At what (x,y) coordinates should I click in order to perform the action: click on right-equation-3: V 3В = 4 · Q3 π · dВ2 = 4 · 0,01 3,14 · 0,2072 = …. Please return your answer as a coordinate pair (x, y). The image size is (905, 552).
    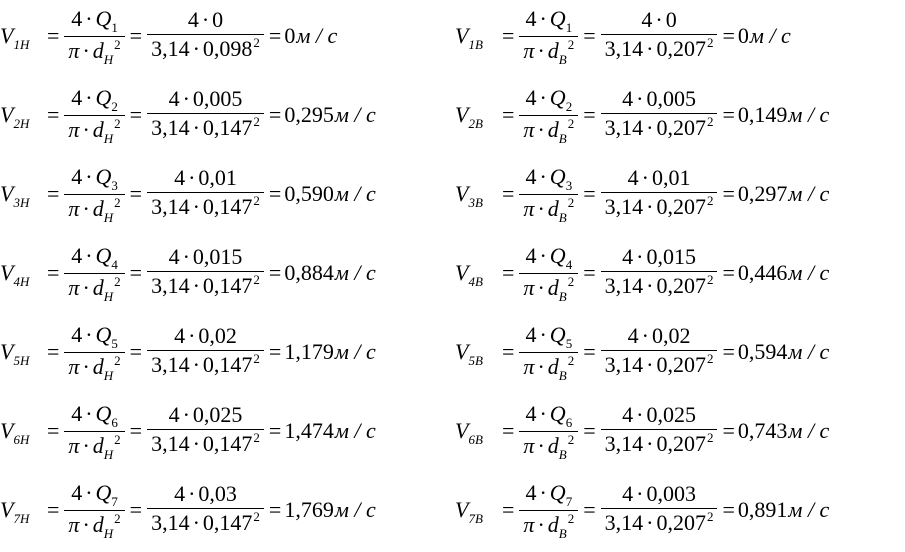
    Looking at the image, I should click on (642, 194).